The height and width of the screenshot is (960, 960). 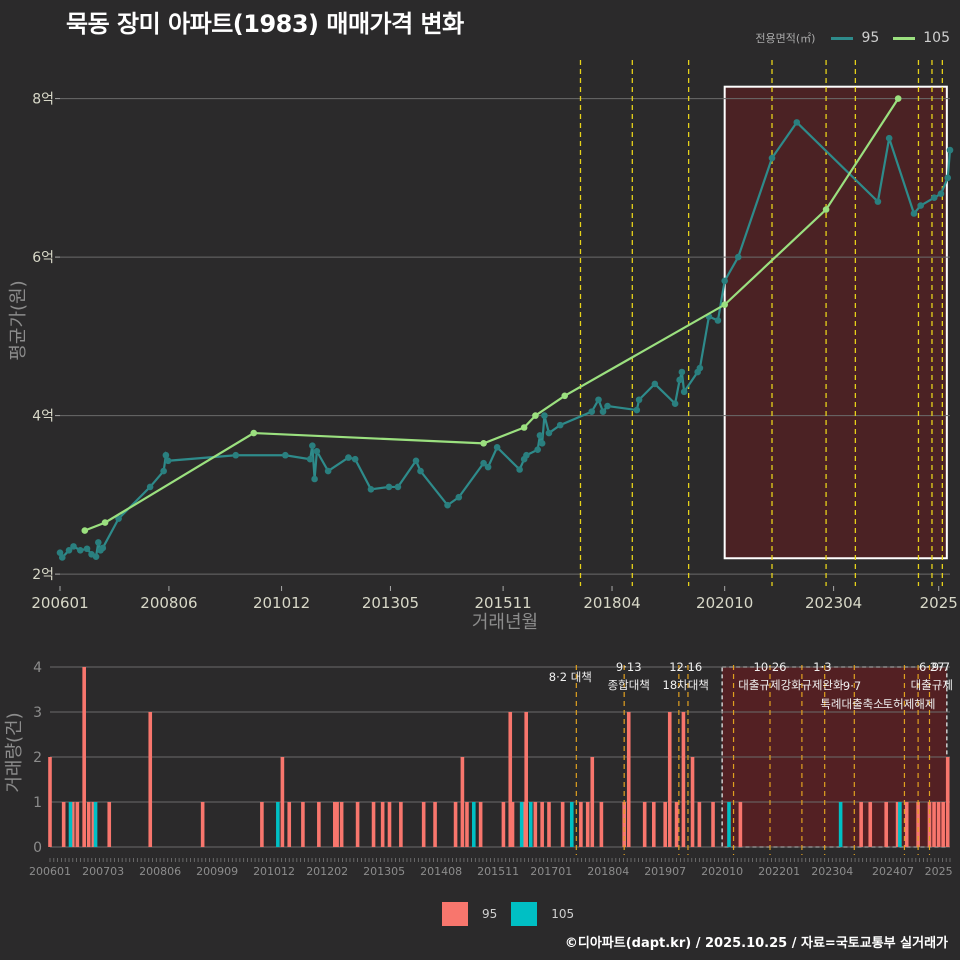 What do you see at coordinates (893, 871) in the screenshot?
I see `volume-x-tick-label: 202407` at bounding box center [893, 871].